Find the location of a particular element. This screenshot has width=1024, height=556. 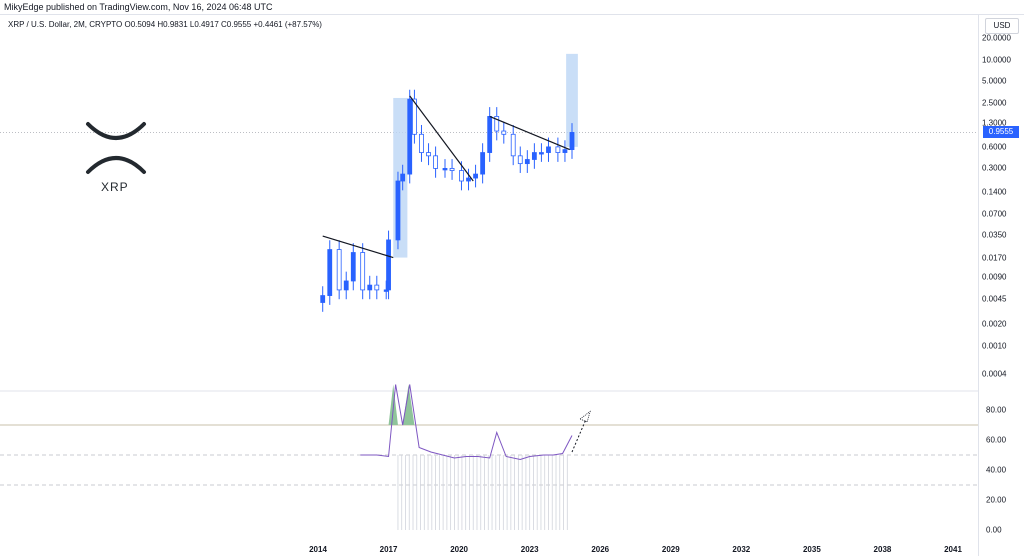

price-tick-label: 0.0020 is located at coordinates (994, 324).